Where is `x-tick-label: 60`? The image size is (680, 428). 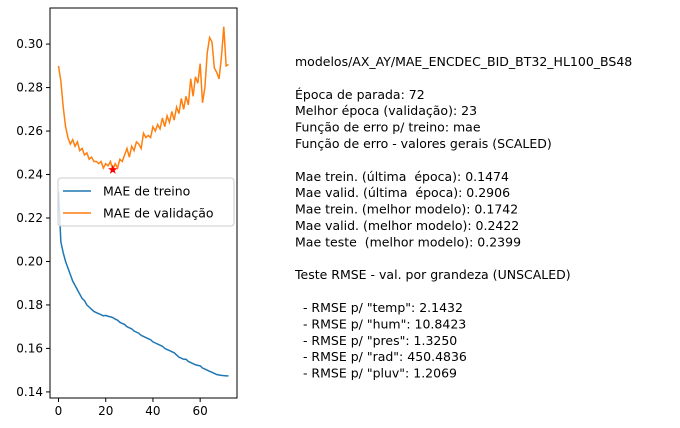
x-tick-label: 60 is located at coordinates (200, 411).